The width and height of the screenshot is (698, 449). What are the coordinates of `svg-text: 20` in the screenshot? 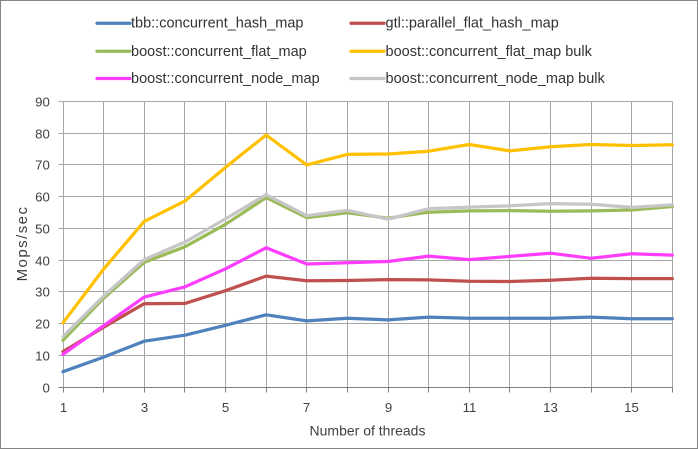 It's located at (42, 324).